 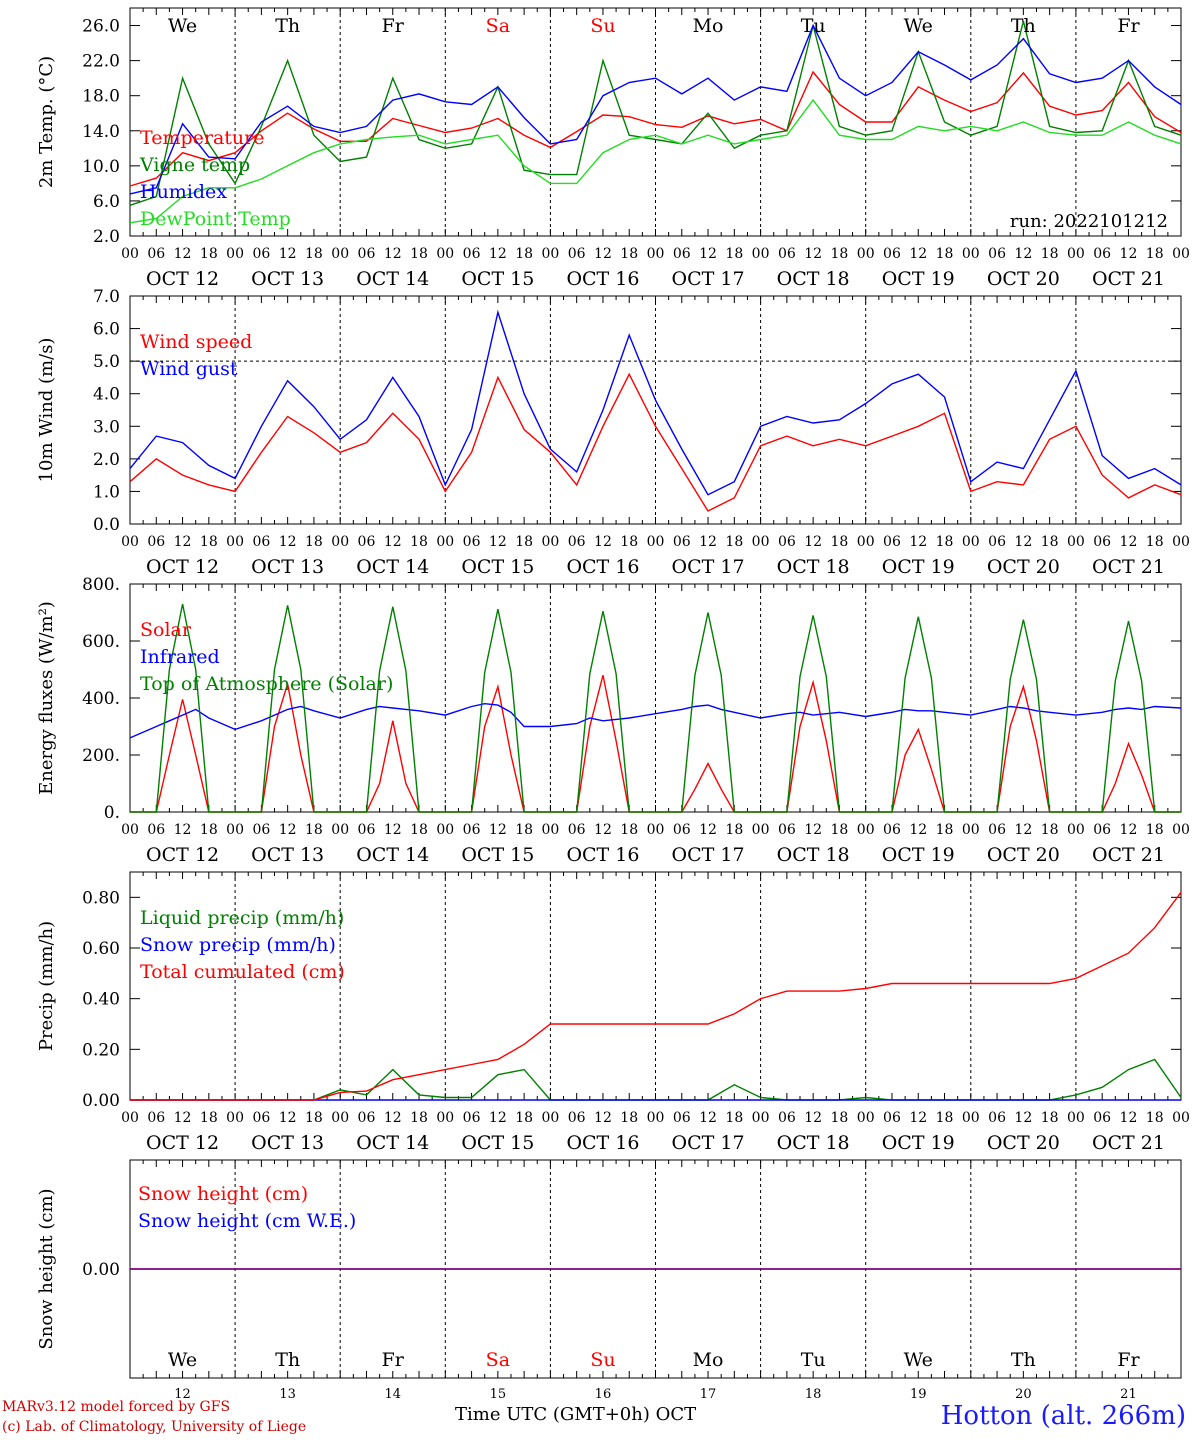 I want to click on y-axis-label: 10m Wind (m/s), so click(x=46, y=410).